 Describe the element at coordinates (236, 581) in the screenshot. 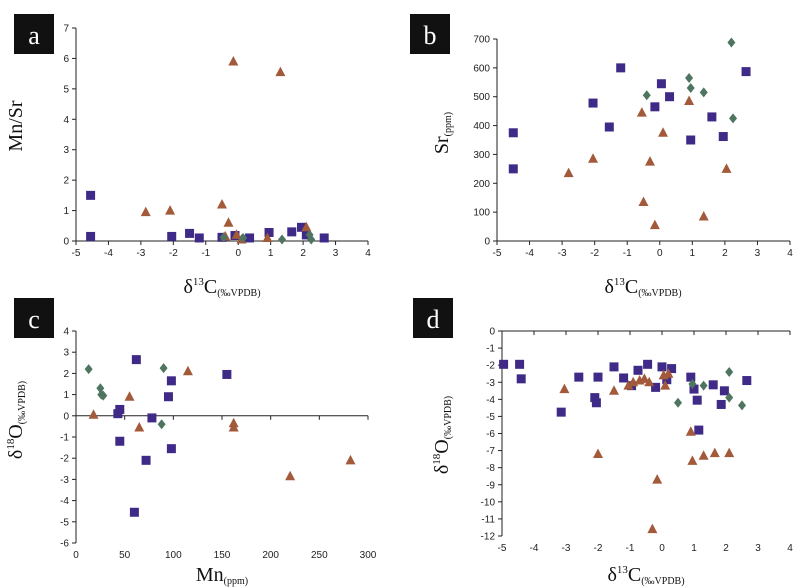

I see `x-axis-title-sub: (ppm)` at that location.